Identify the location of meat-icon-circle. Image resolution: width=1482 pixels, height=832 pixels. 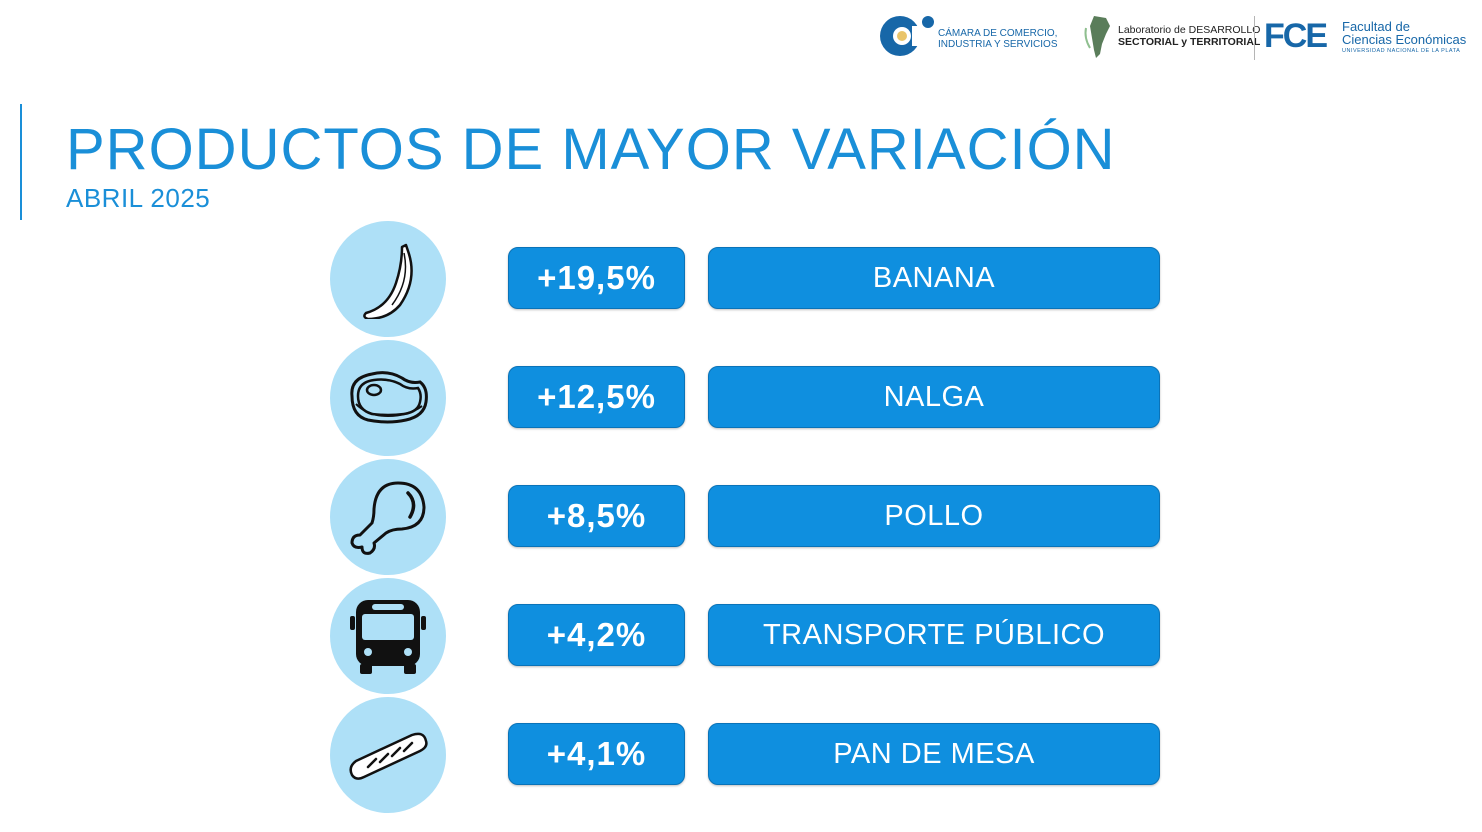
(388, 398).